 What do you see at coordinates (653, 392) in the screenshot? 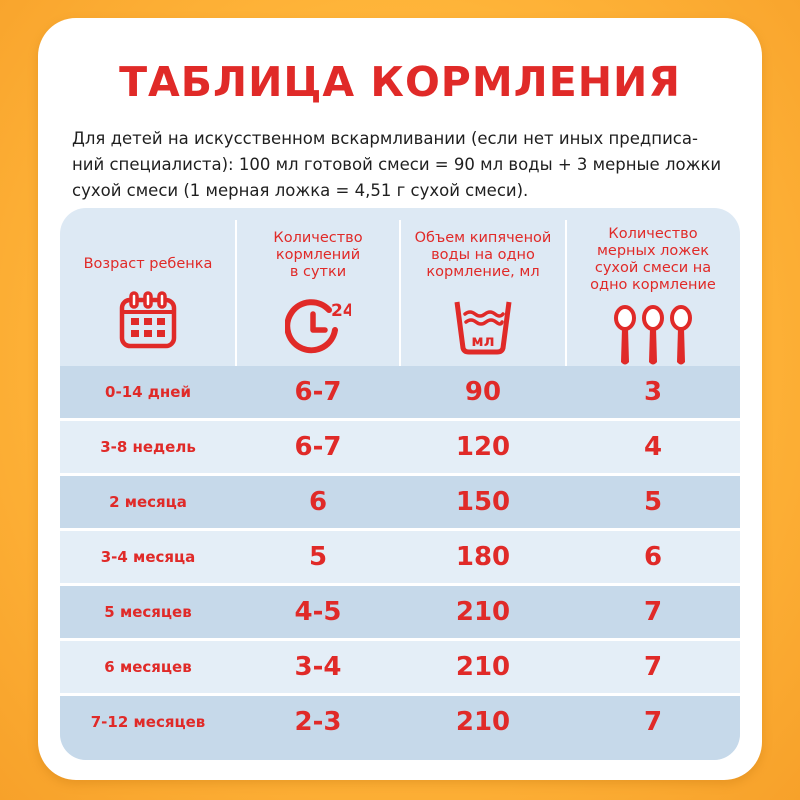
I see `row-spoons: 3` at bounding box center [653, 392].